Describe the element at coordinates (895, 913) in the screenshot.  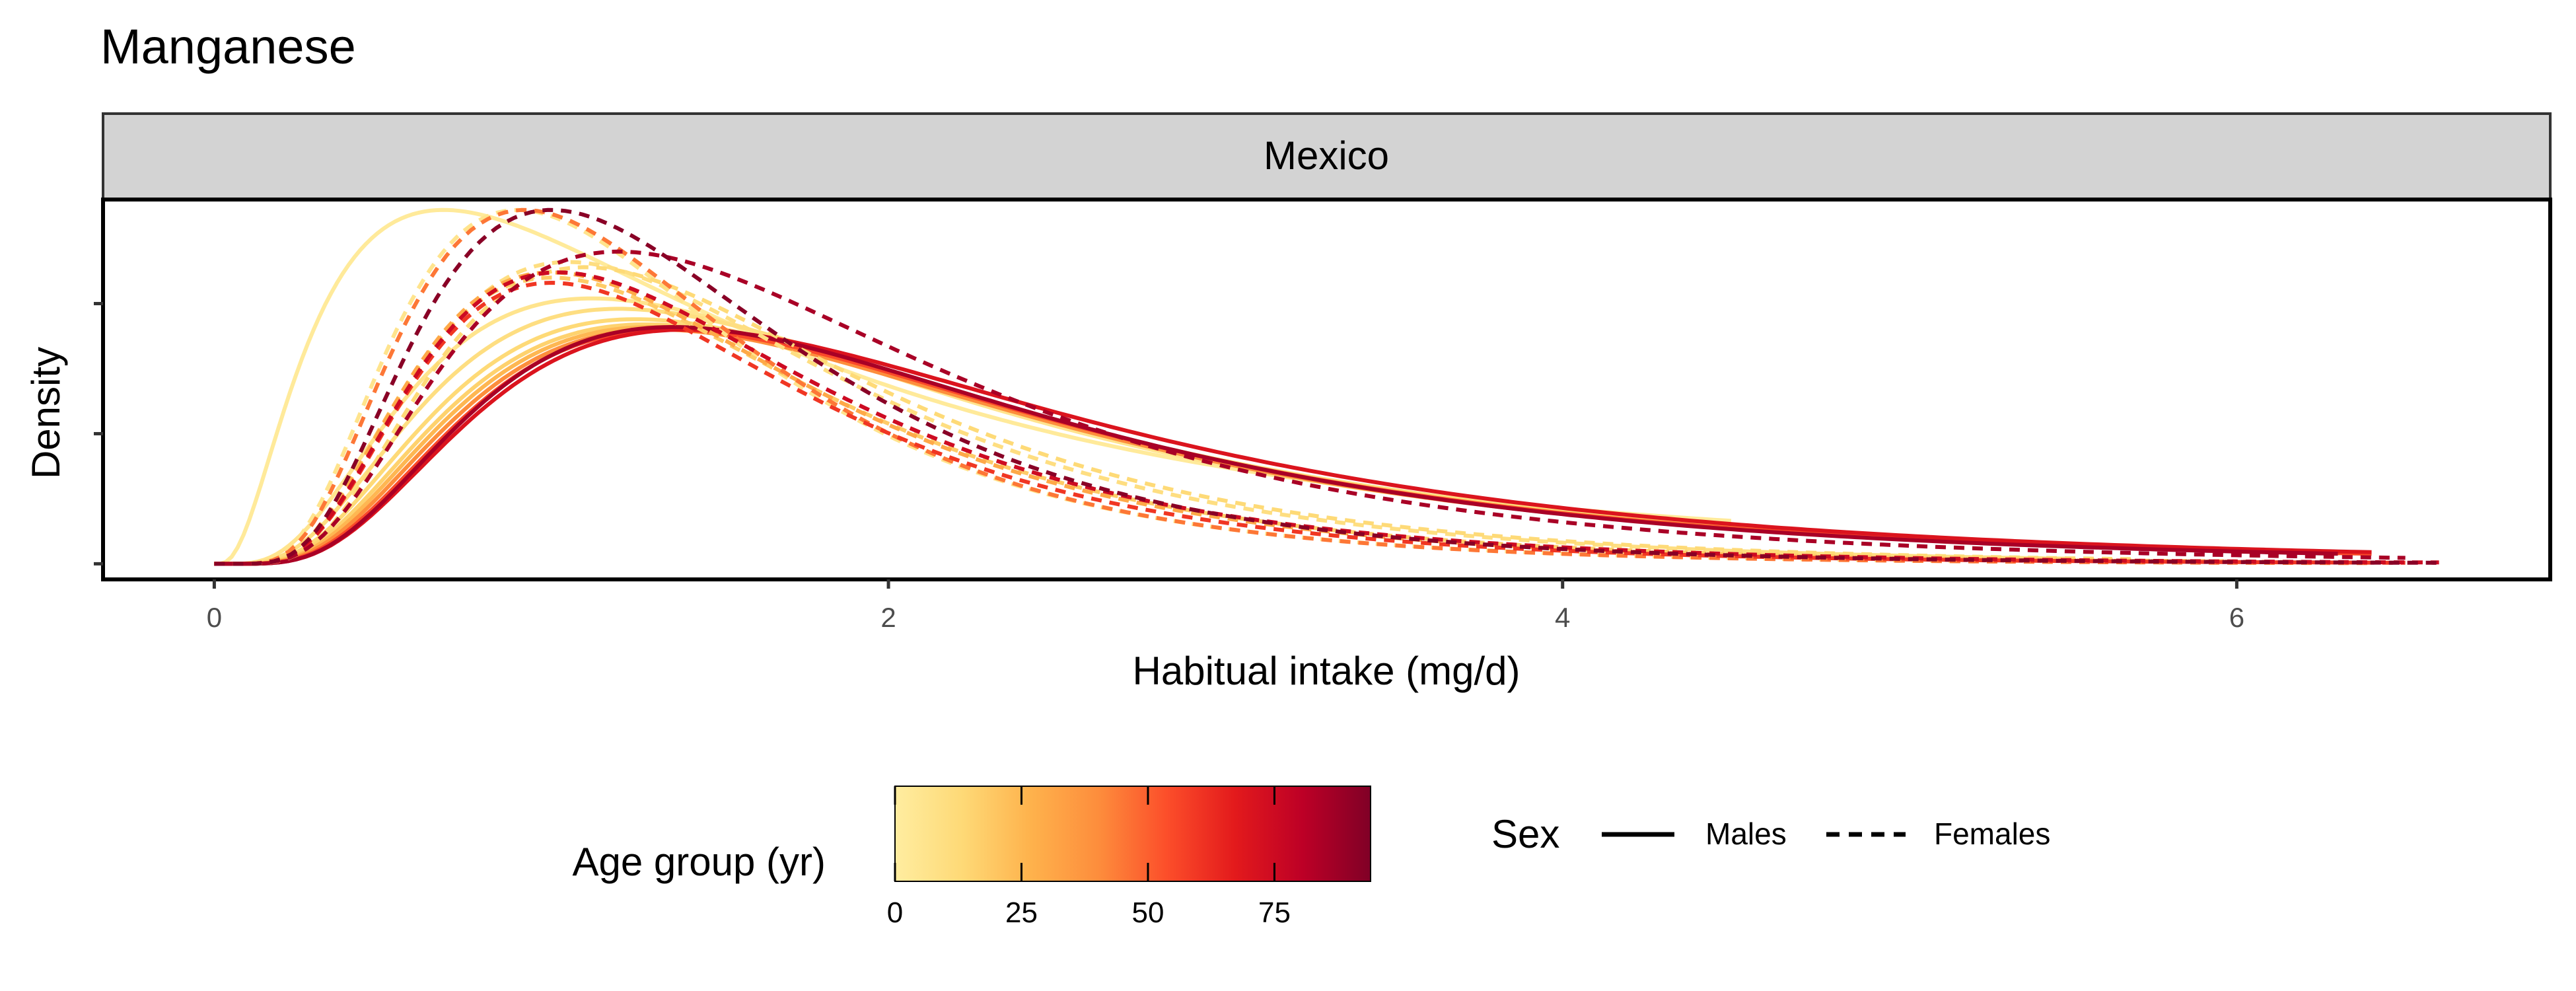
I see `color-tick-label-0: 0` at that location.